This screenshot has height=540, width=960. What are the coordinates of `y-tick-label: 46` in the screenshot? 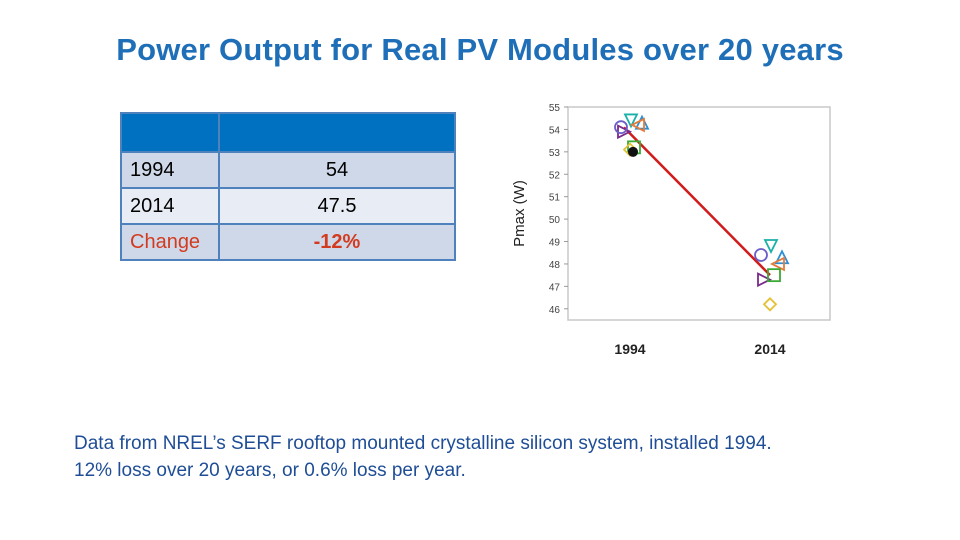 It's located at (555, 310).